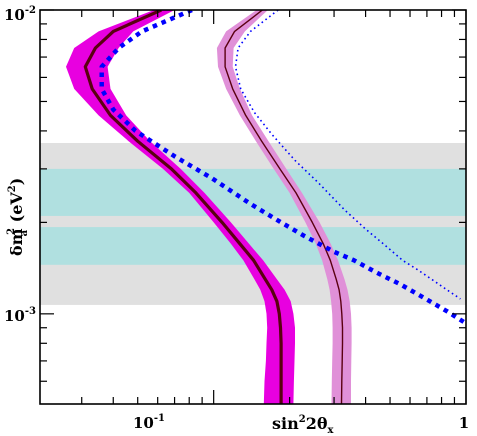  Describe the element at coordinates (149, 422) in the screenshot. I see `x-tick-label-0: 10-1` at that location.